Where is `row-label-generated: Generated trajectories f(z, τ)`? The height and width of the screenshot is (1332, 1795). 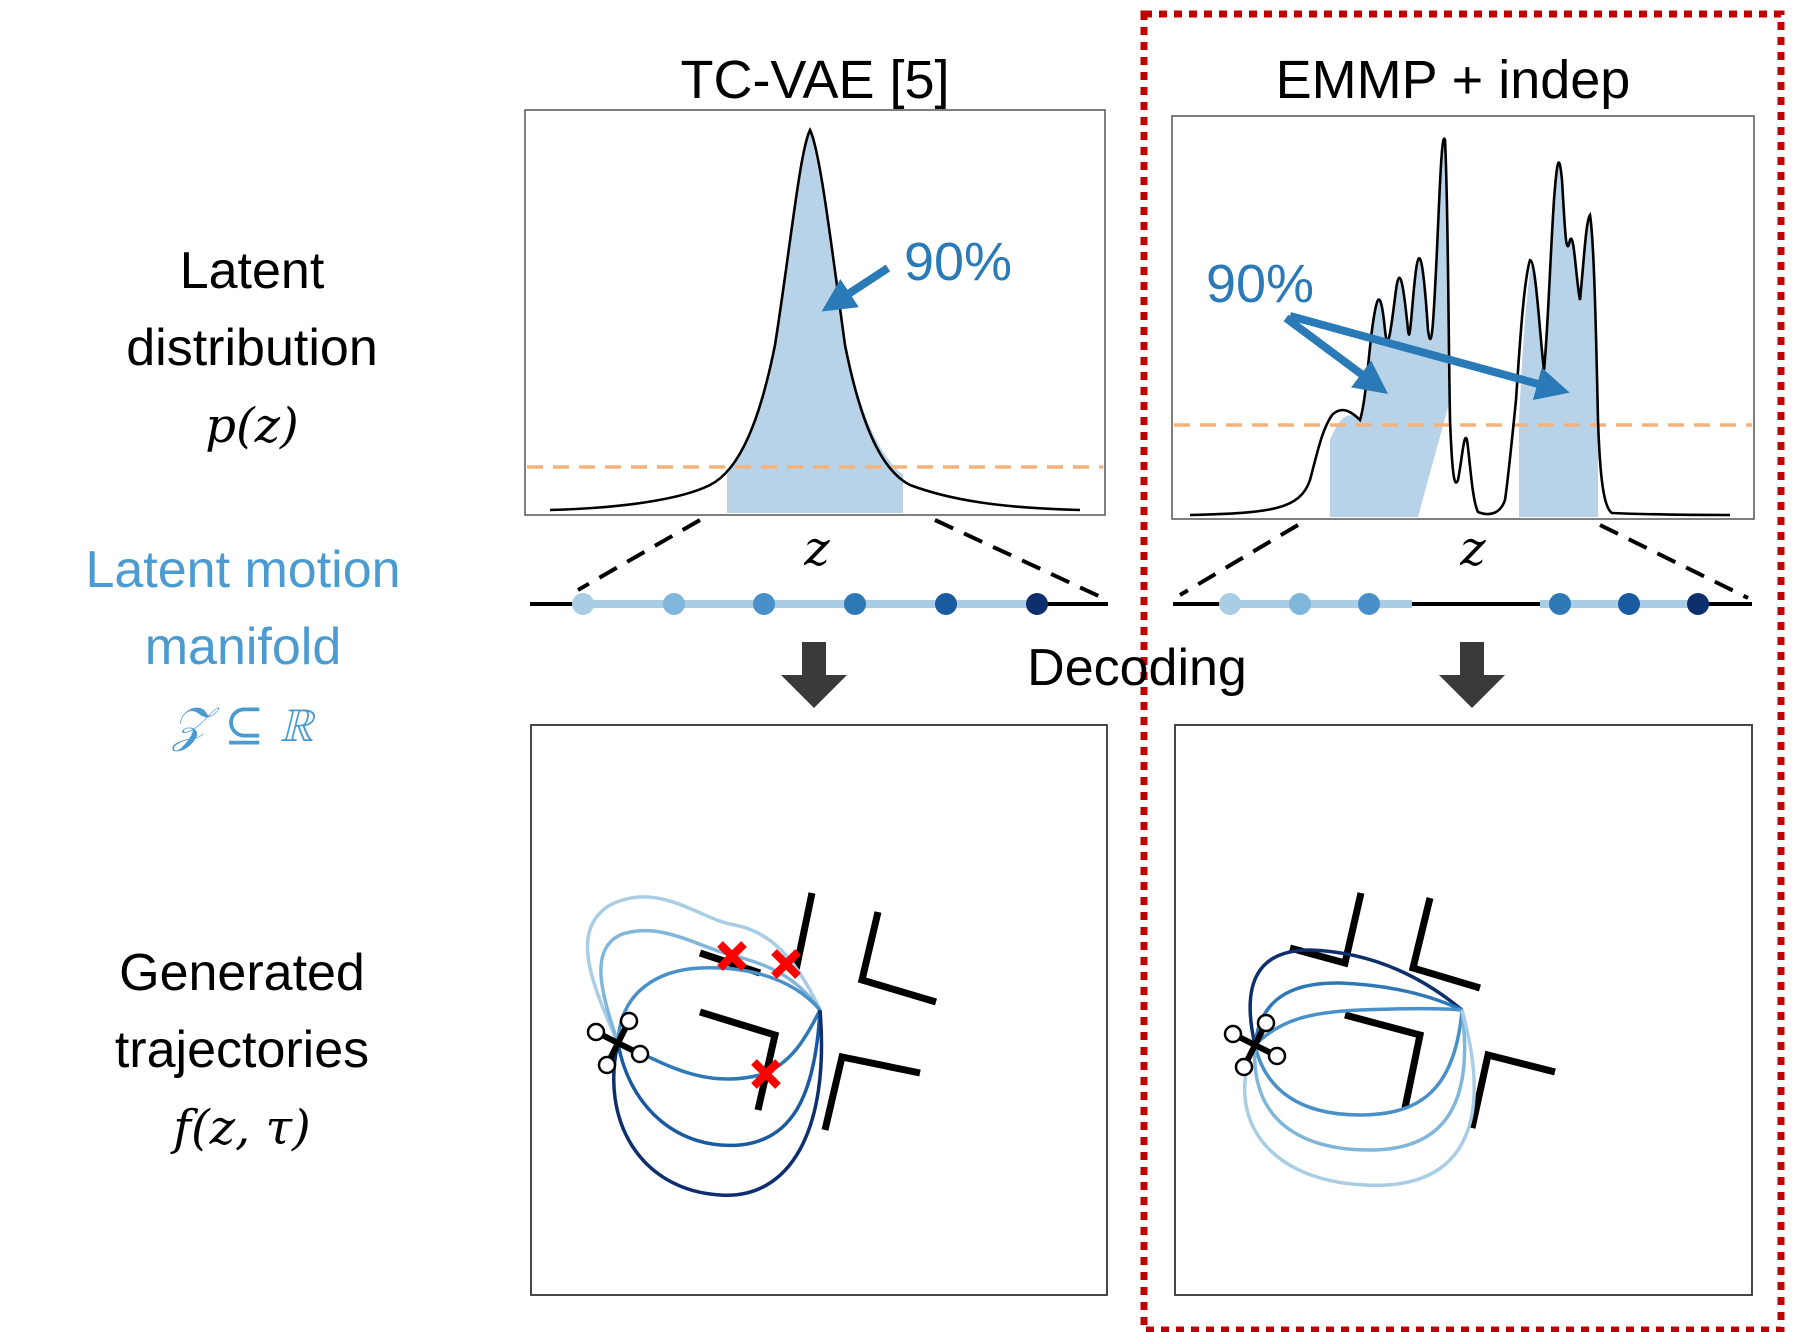
row-label-generated: Generated trajectories f(z, τ) is located at coordinates (242, 1050).